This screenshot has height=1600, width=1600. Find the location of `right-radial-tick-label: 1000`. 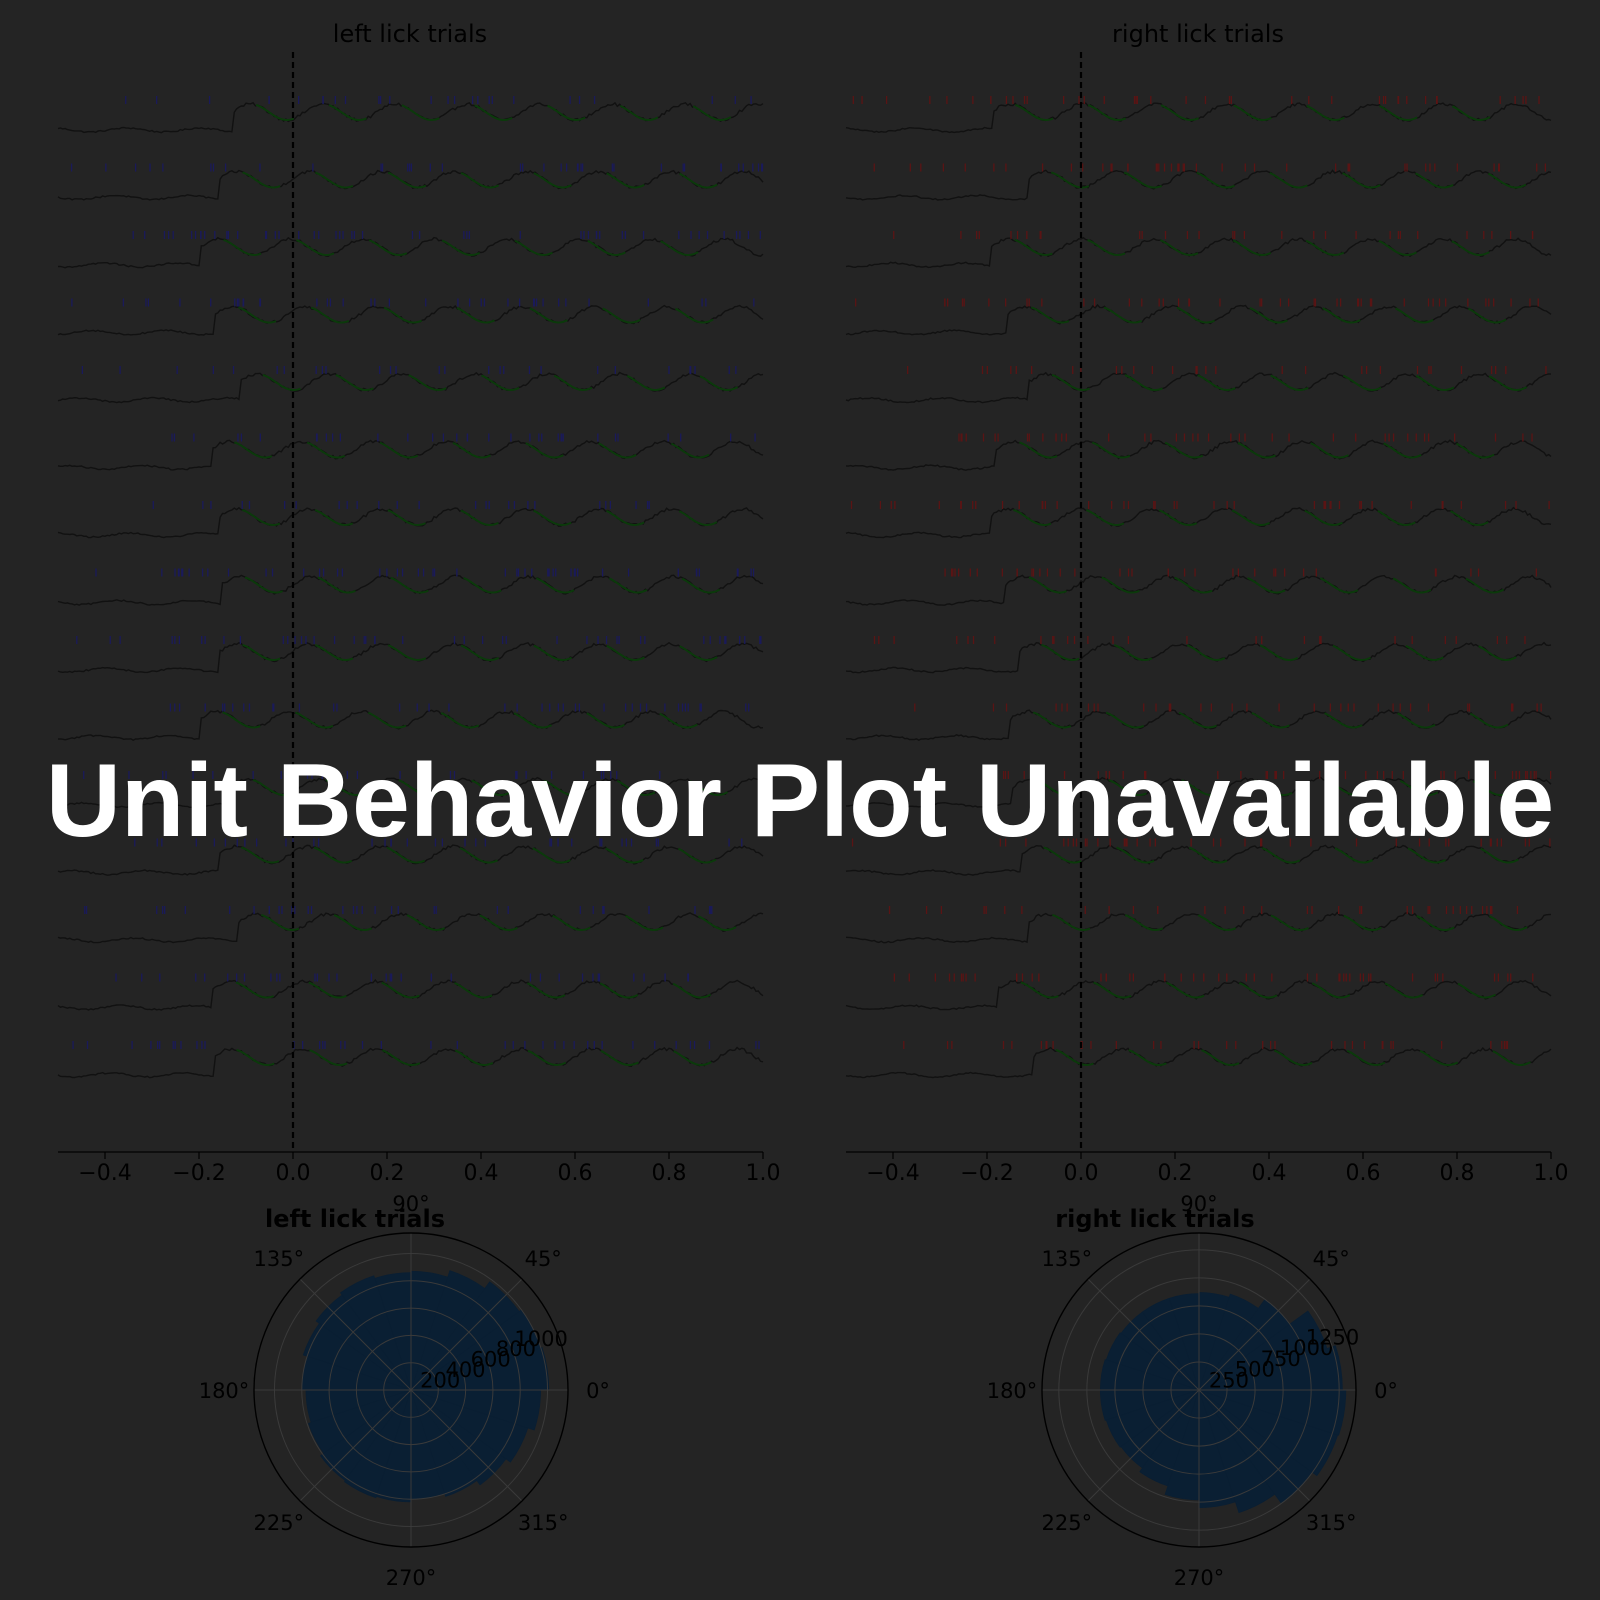

right-radial-tick-label: 1000 is located at coordinates (1306, 1348).